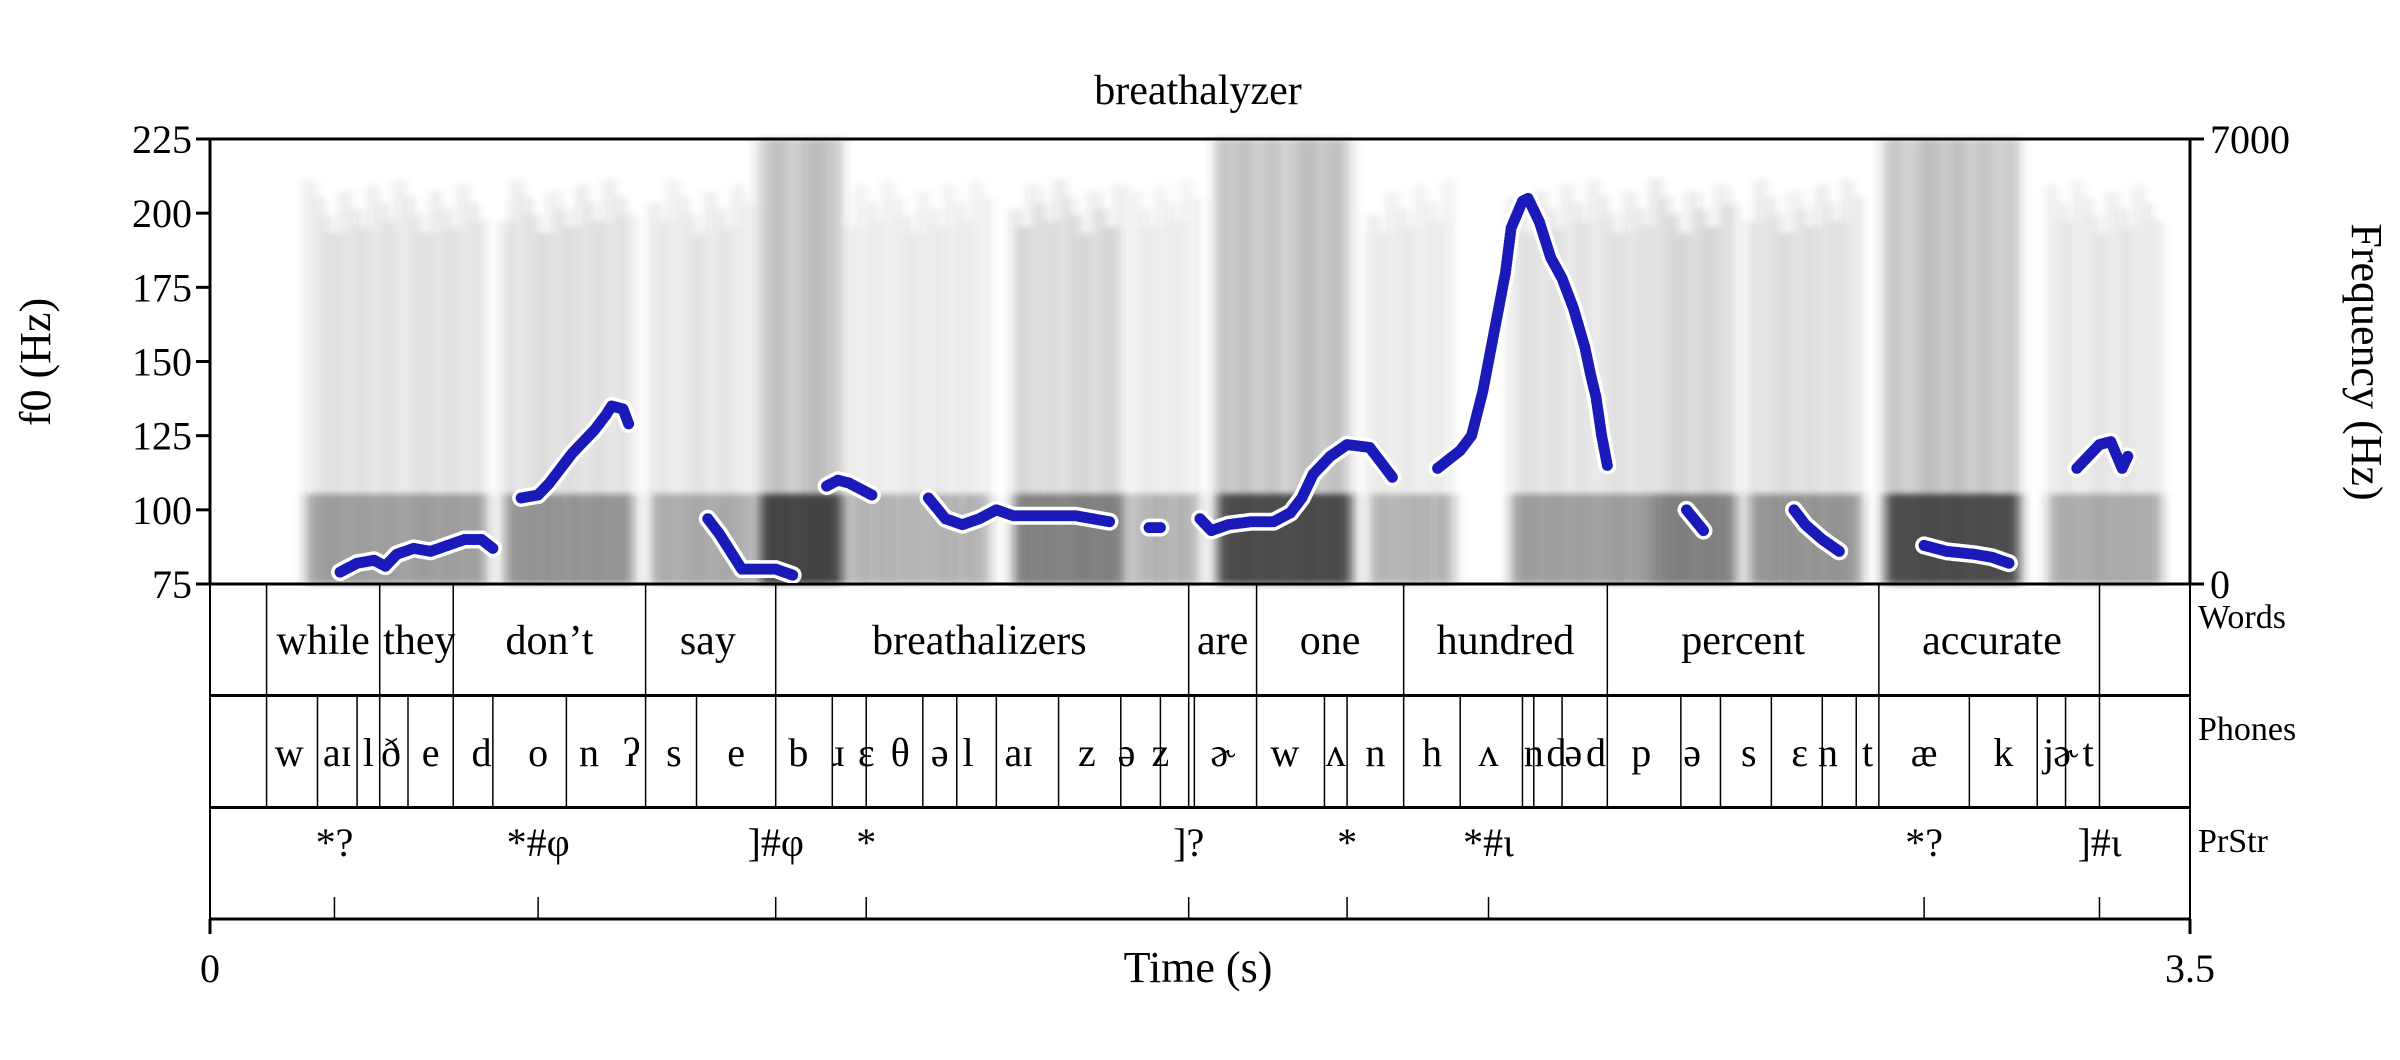 This screenshot has height=1060, width=2400. Describe the element at coordinates (1749, 752) in the screenshot. I see `phone-label: s` at that location.